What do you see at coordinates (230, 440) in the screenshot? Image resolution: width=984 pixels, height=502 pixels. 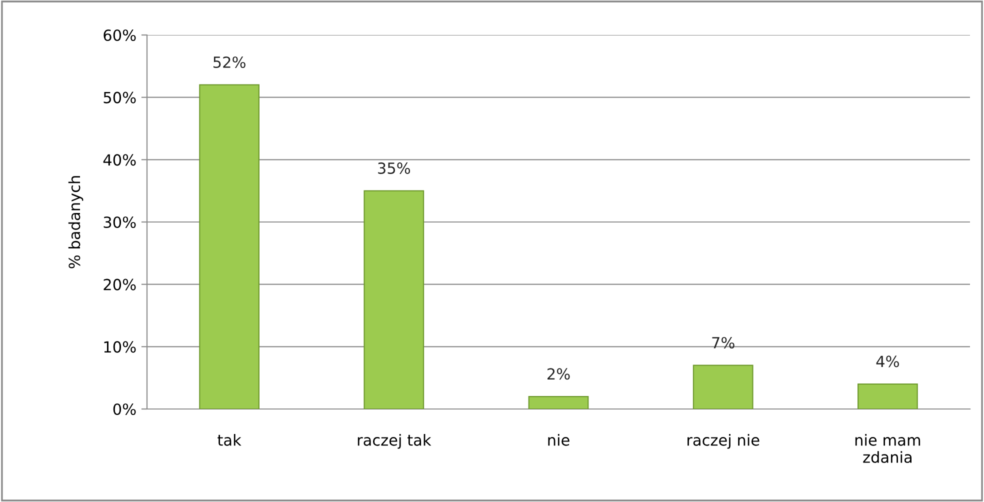 I see `x-tick-label: tak` at bounding box center [230, 440].